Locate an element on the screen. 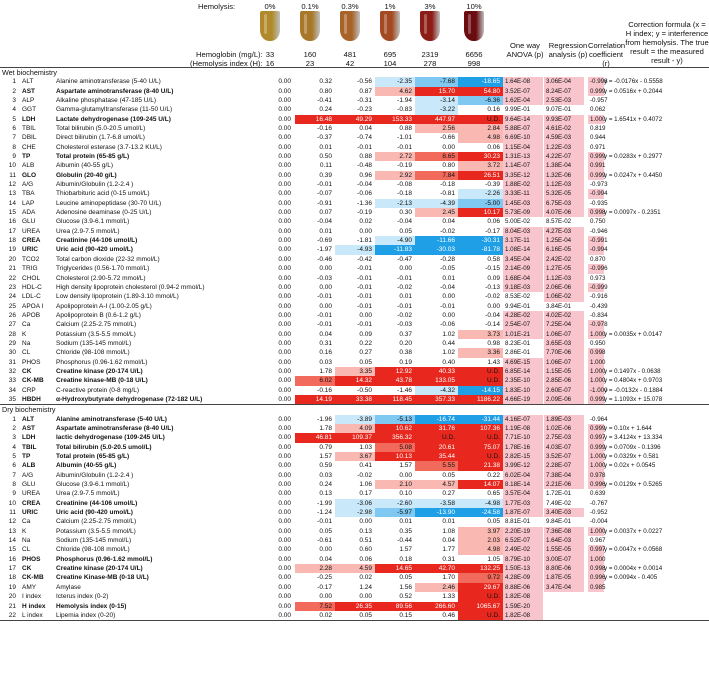 The image size is (709, 680). hemoglobin-value: 481 is located at coordinates (350, 54).